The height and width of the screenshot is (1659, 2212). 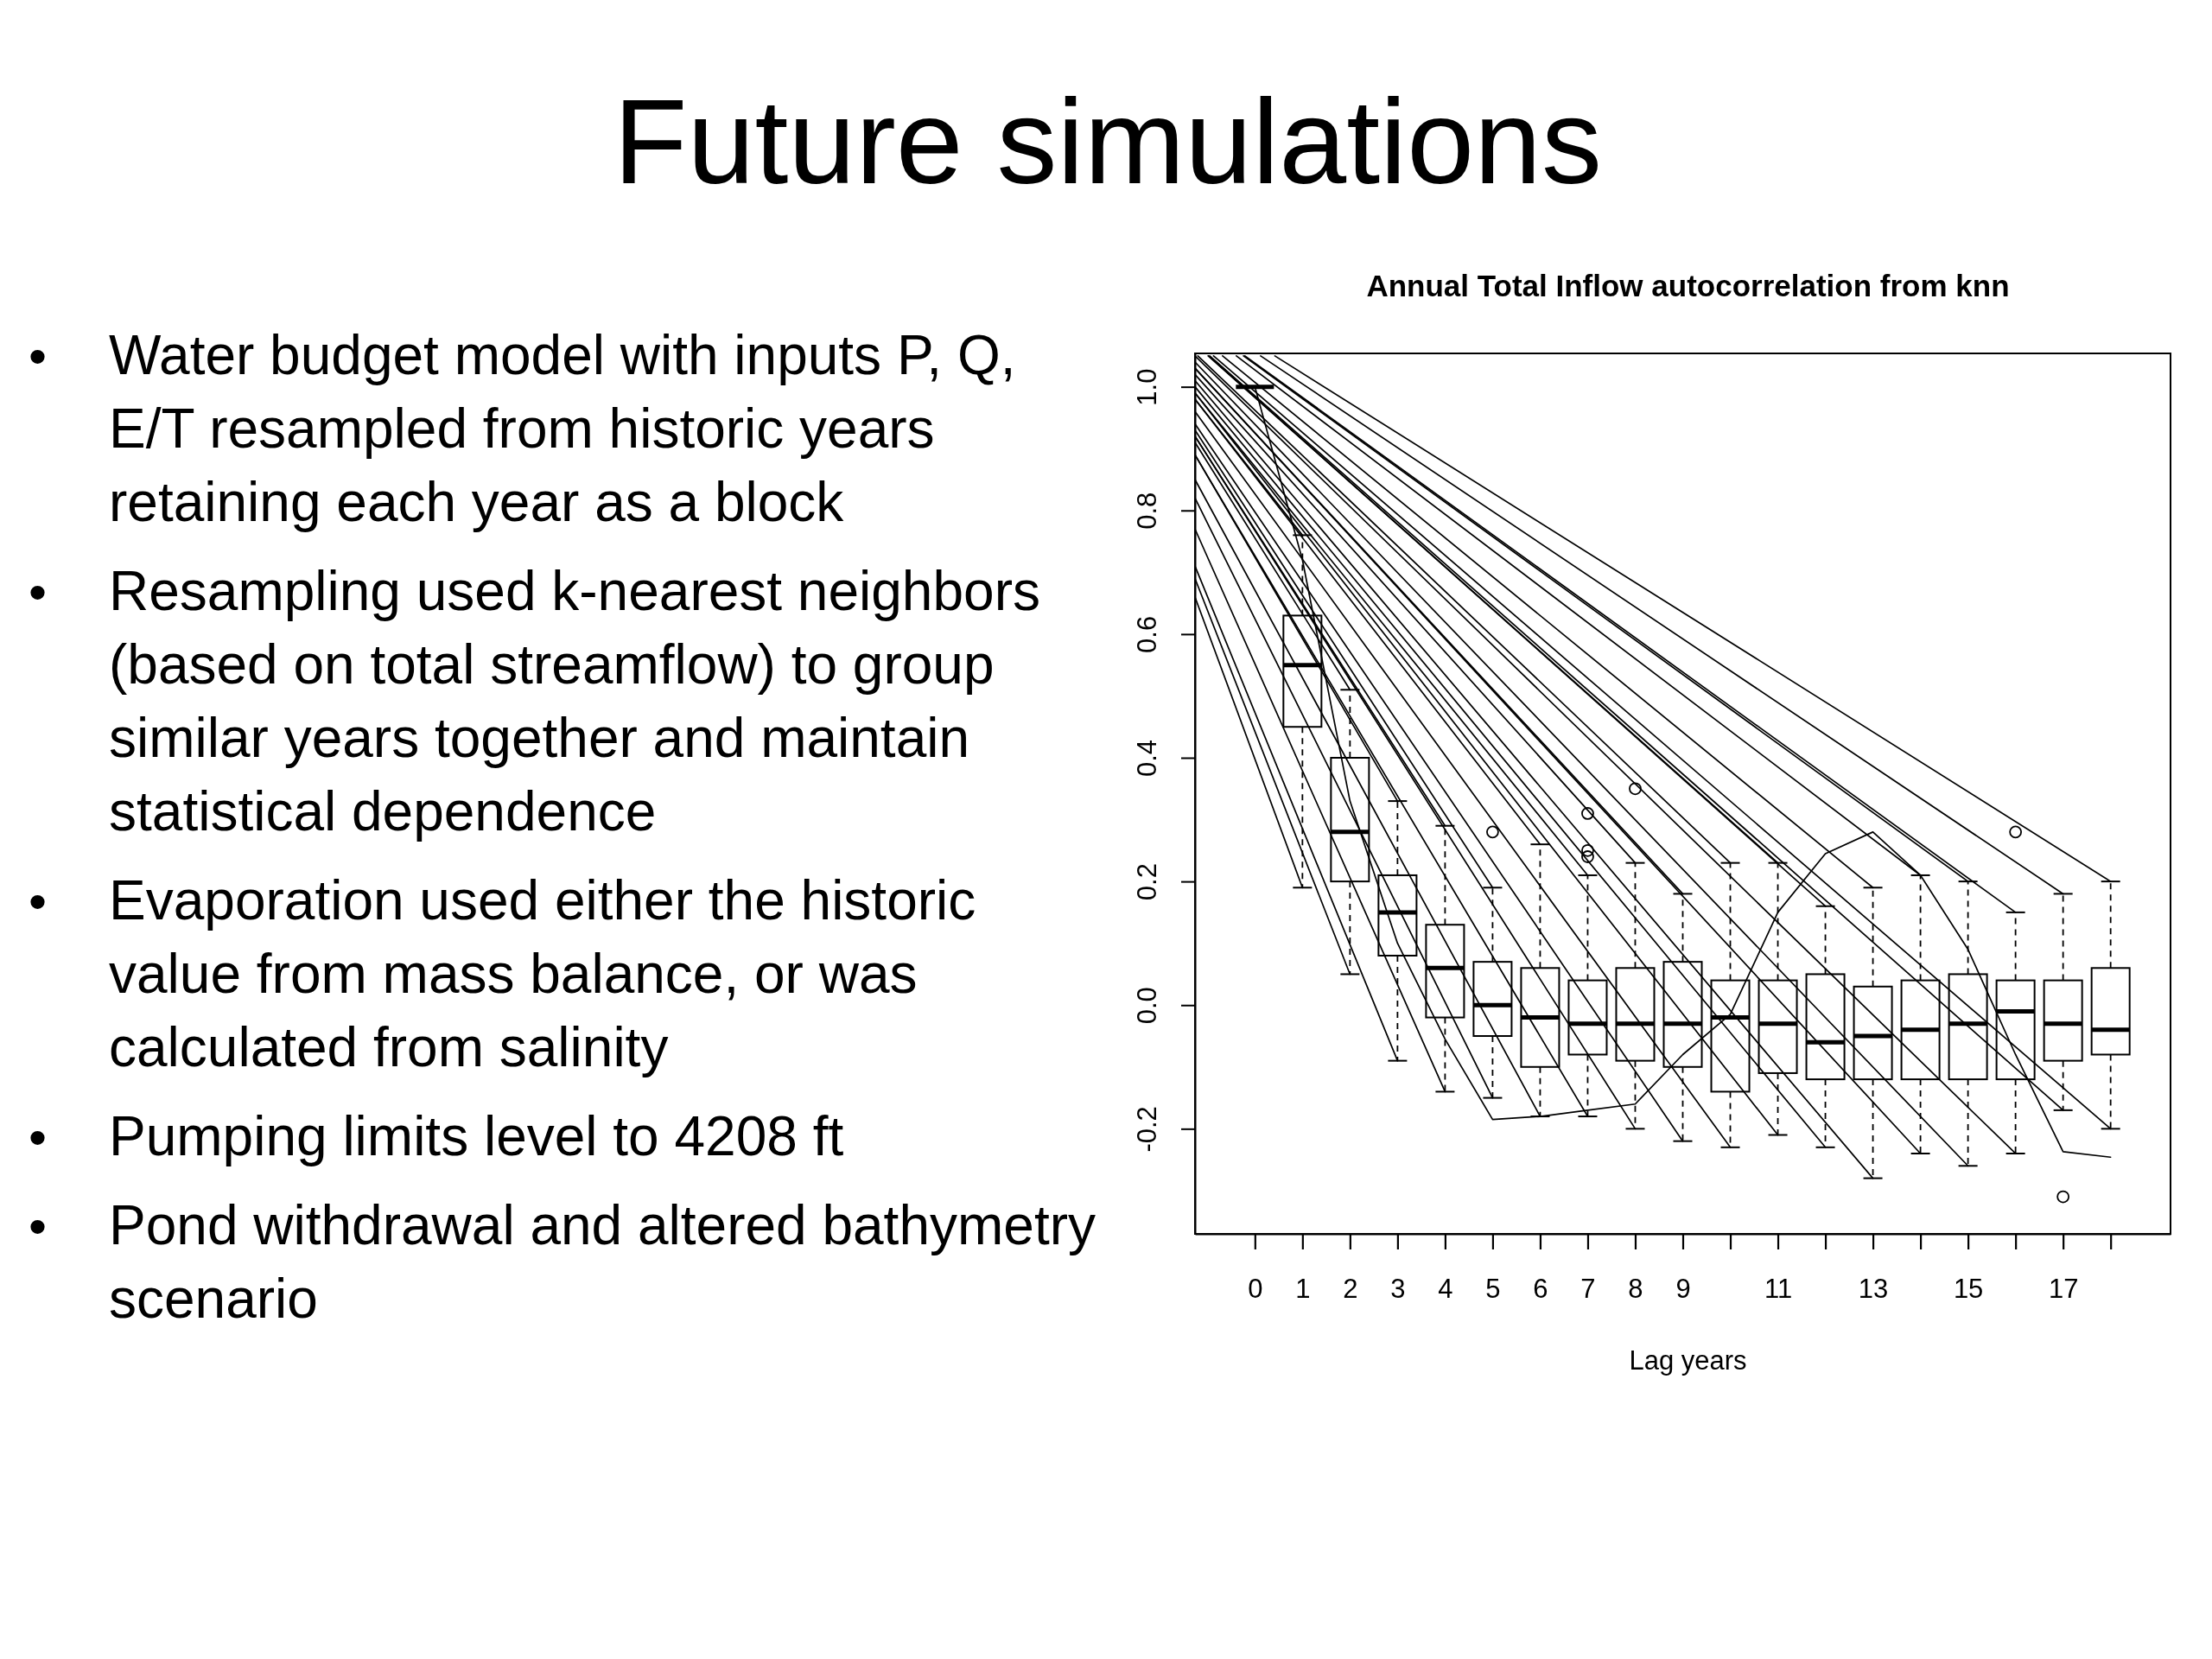 What do you see at coordinates (1688, 1360) in the screenshot?
I see `x-axis-title: Lag years` at bounding box center [1688, 1360].